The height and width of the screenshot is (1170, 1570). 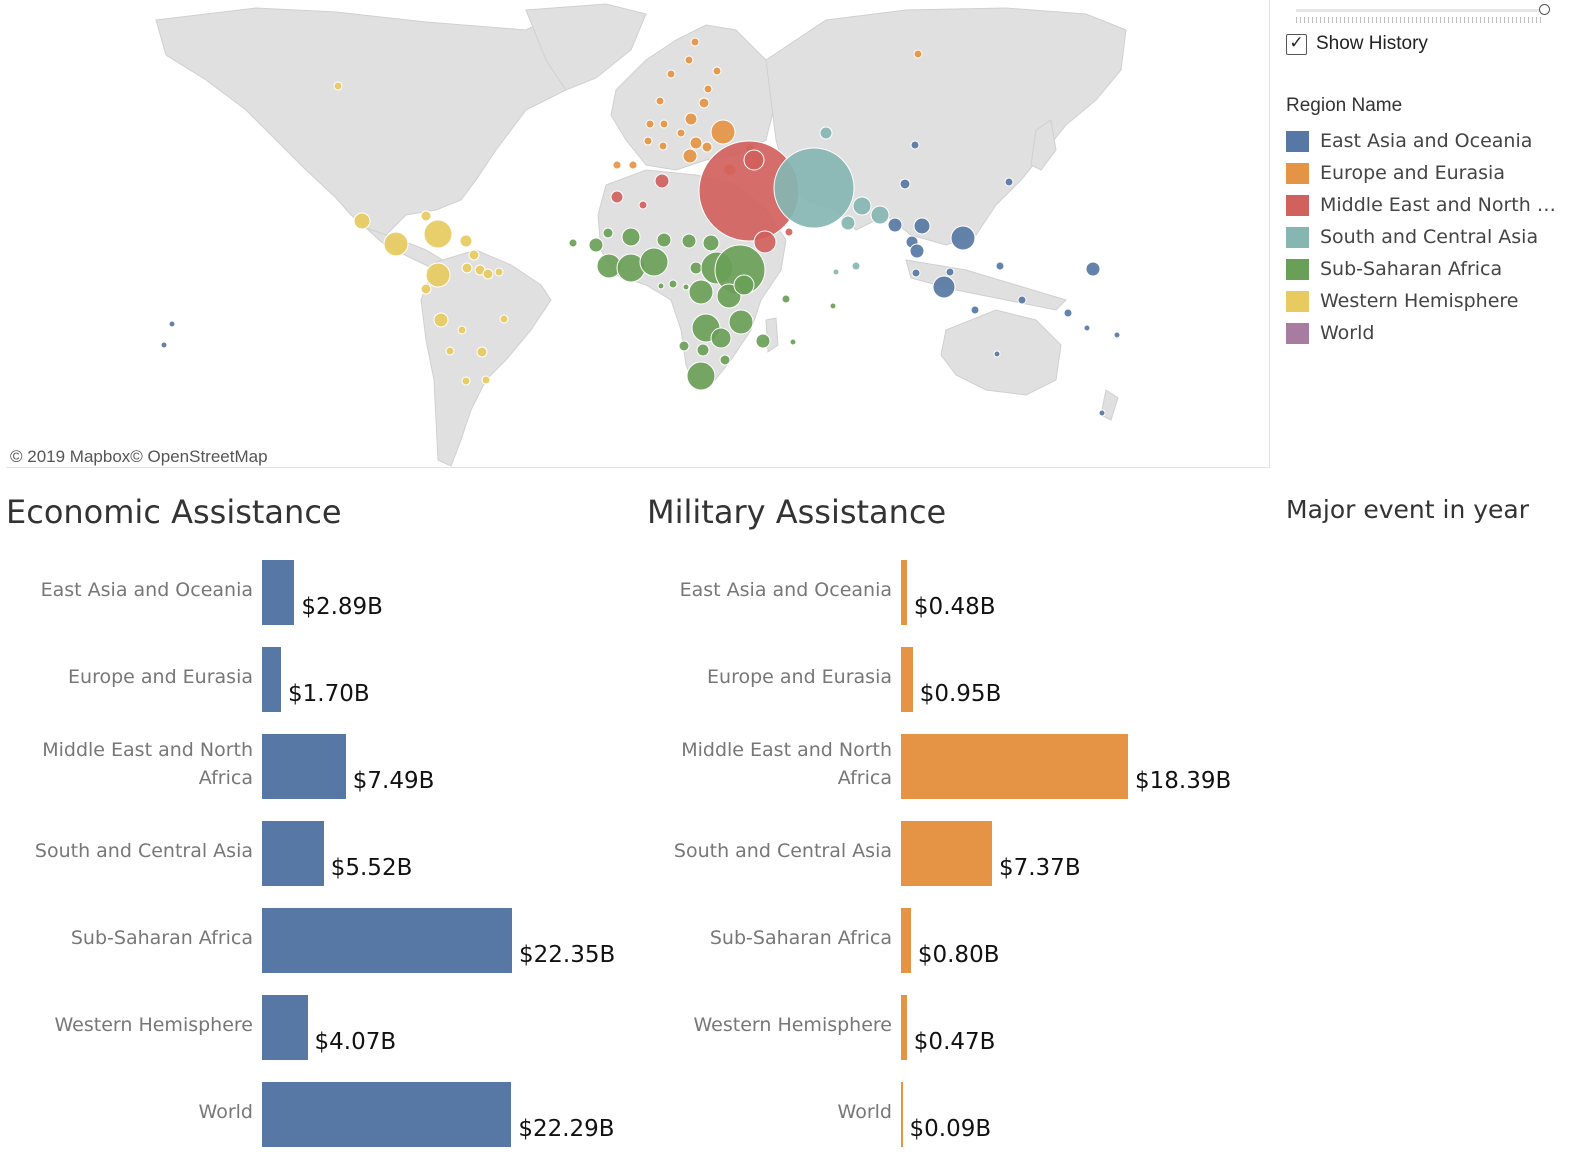 I want to click on show-history-checkbox: ✓, so click(x=1296, y=44).